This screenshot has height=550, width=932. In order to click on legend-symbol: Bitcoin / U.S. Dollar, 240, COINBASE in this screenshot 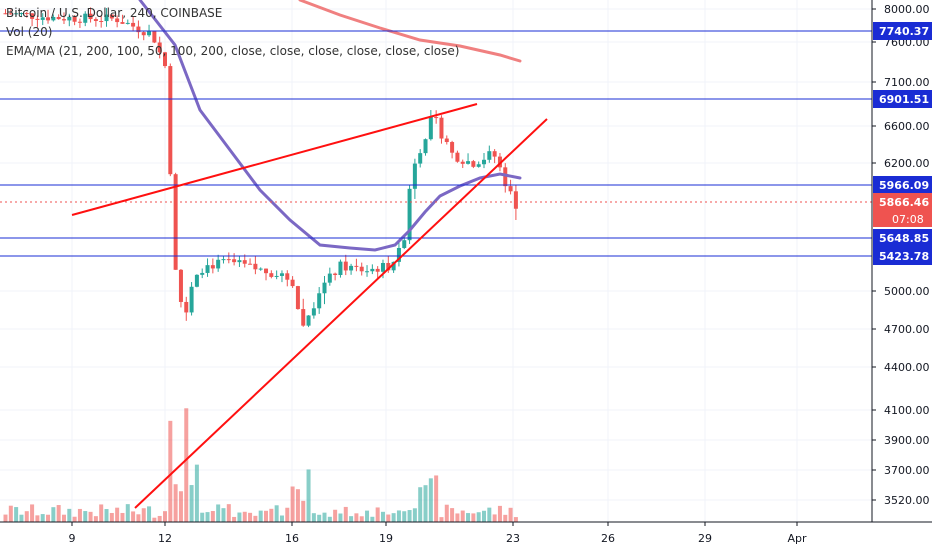, I will do `click(114, 13)`.